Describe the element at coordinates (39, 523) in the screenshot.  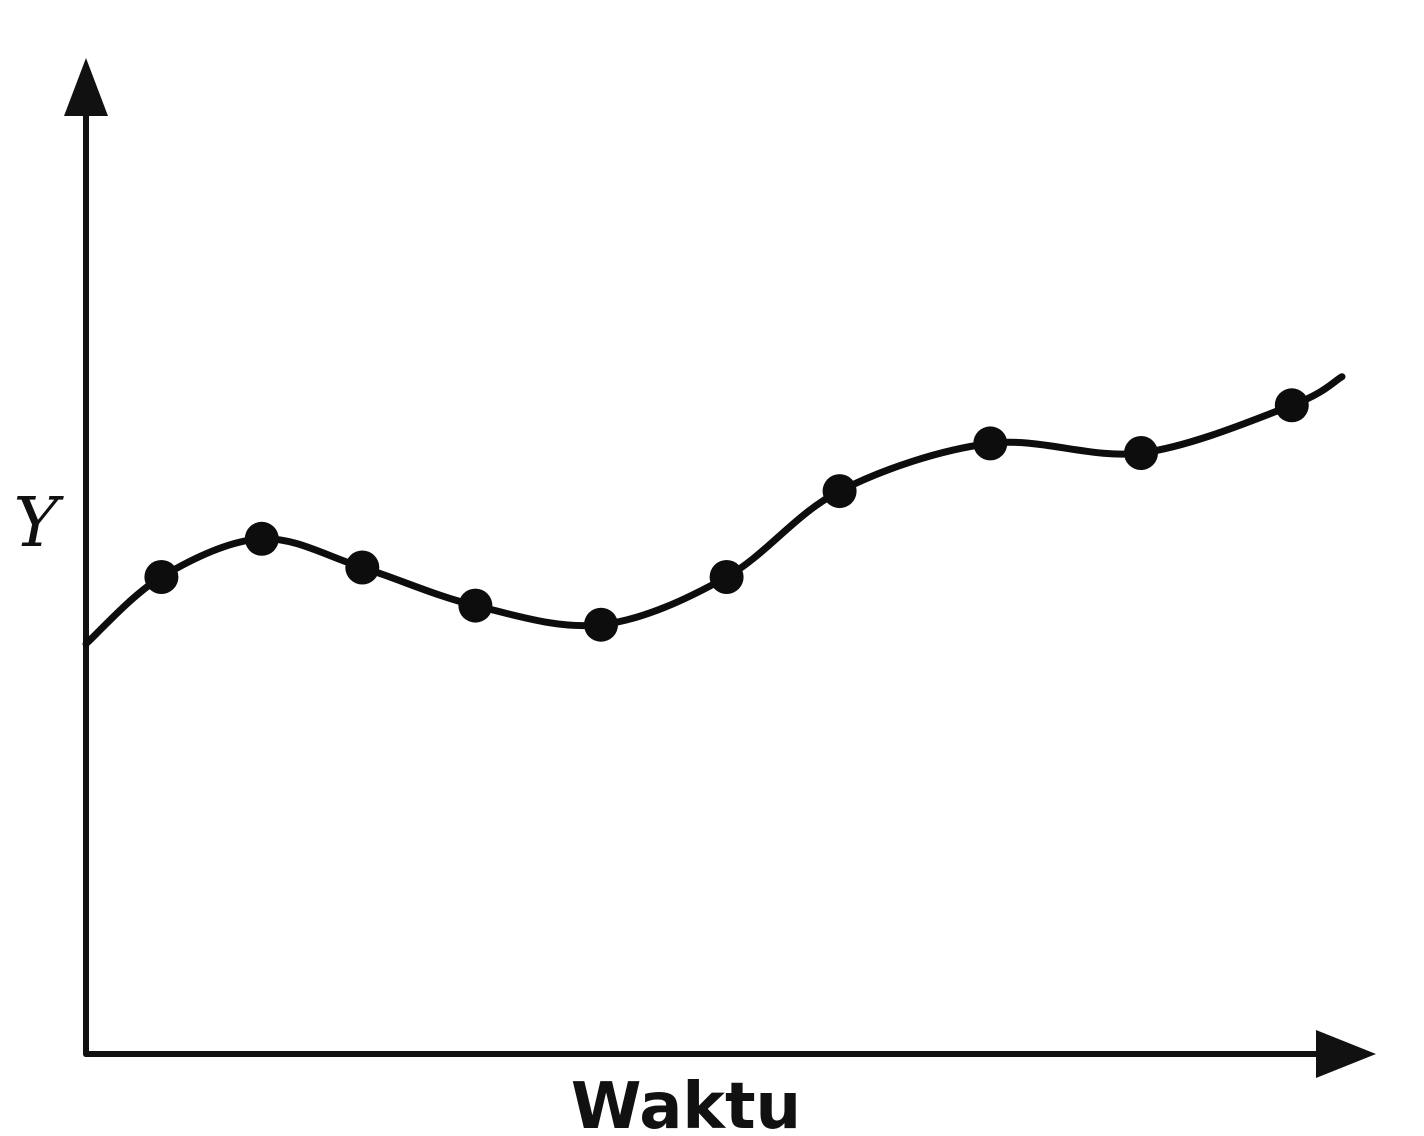
I see `y-axis-label: Y` at that location.